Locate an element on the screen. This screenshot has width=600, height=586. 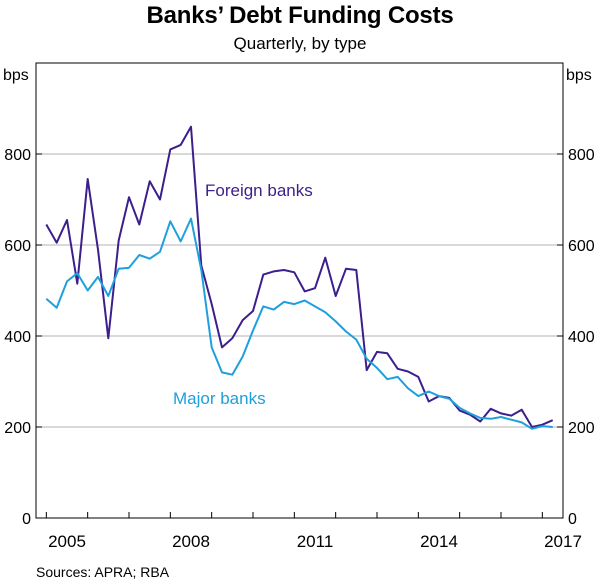
y-tick-label-right: 600 is located at coordinates (581, 246).